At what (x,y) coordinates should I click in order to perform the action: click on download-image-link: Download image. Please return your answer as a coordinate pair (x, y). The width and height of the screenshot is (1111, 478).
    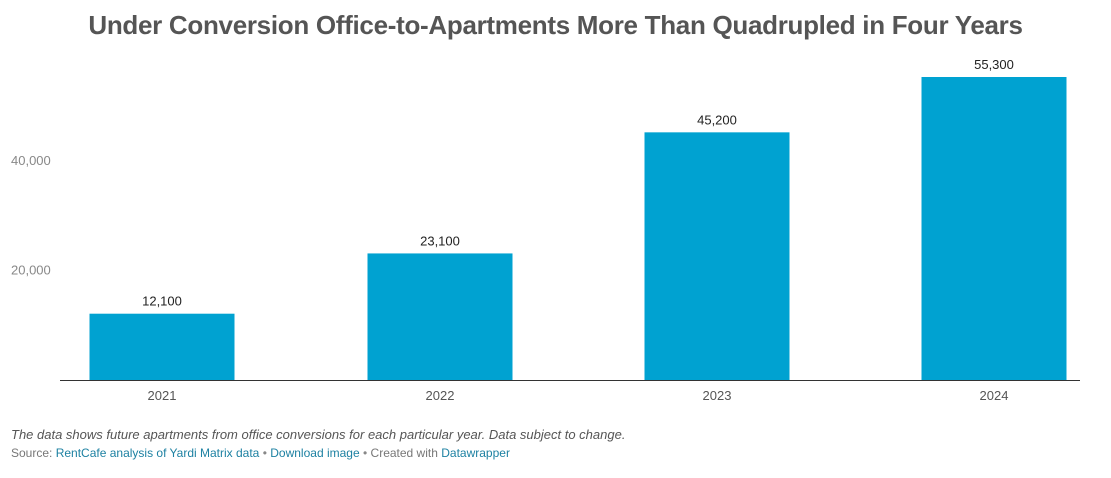
    Looking at the image, I should click on (315, 453).